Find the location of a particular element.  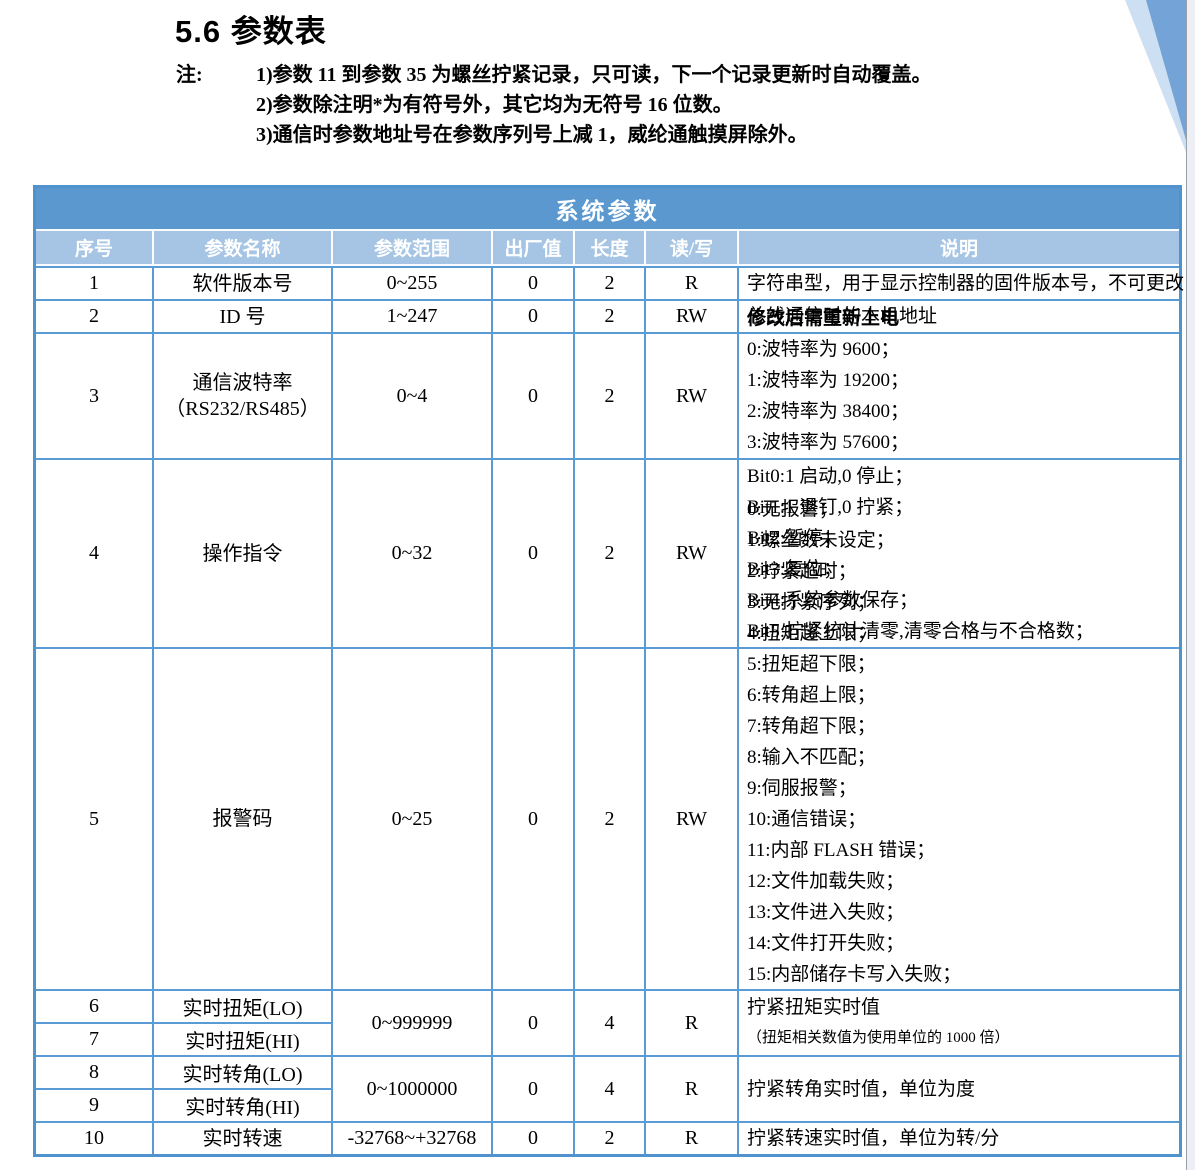

cell-range: -32768~+32768 is located at coordinates (411, 1137).